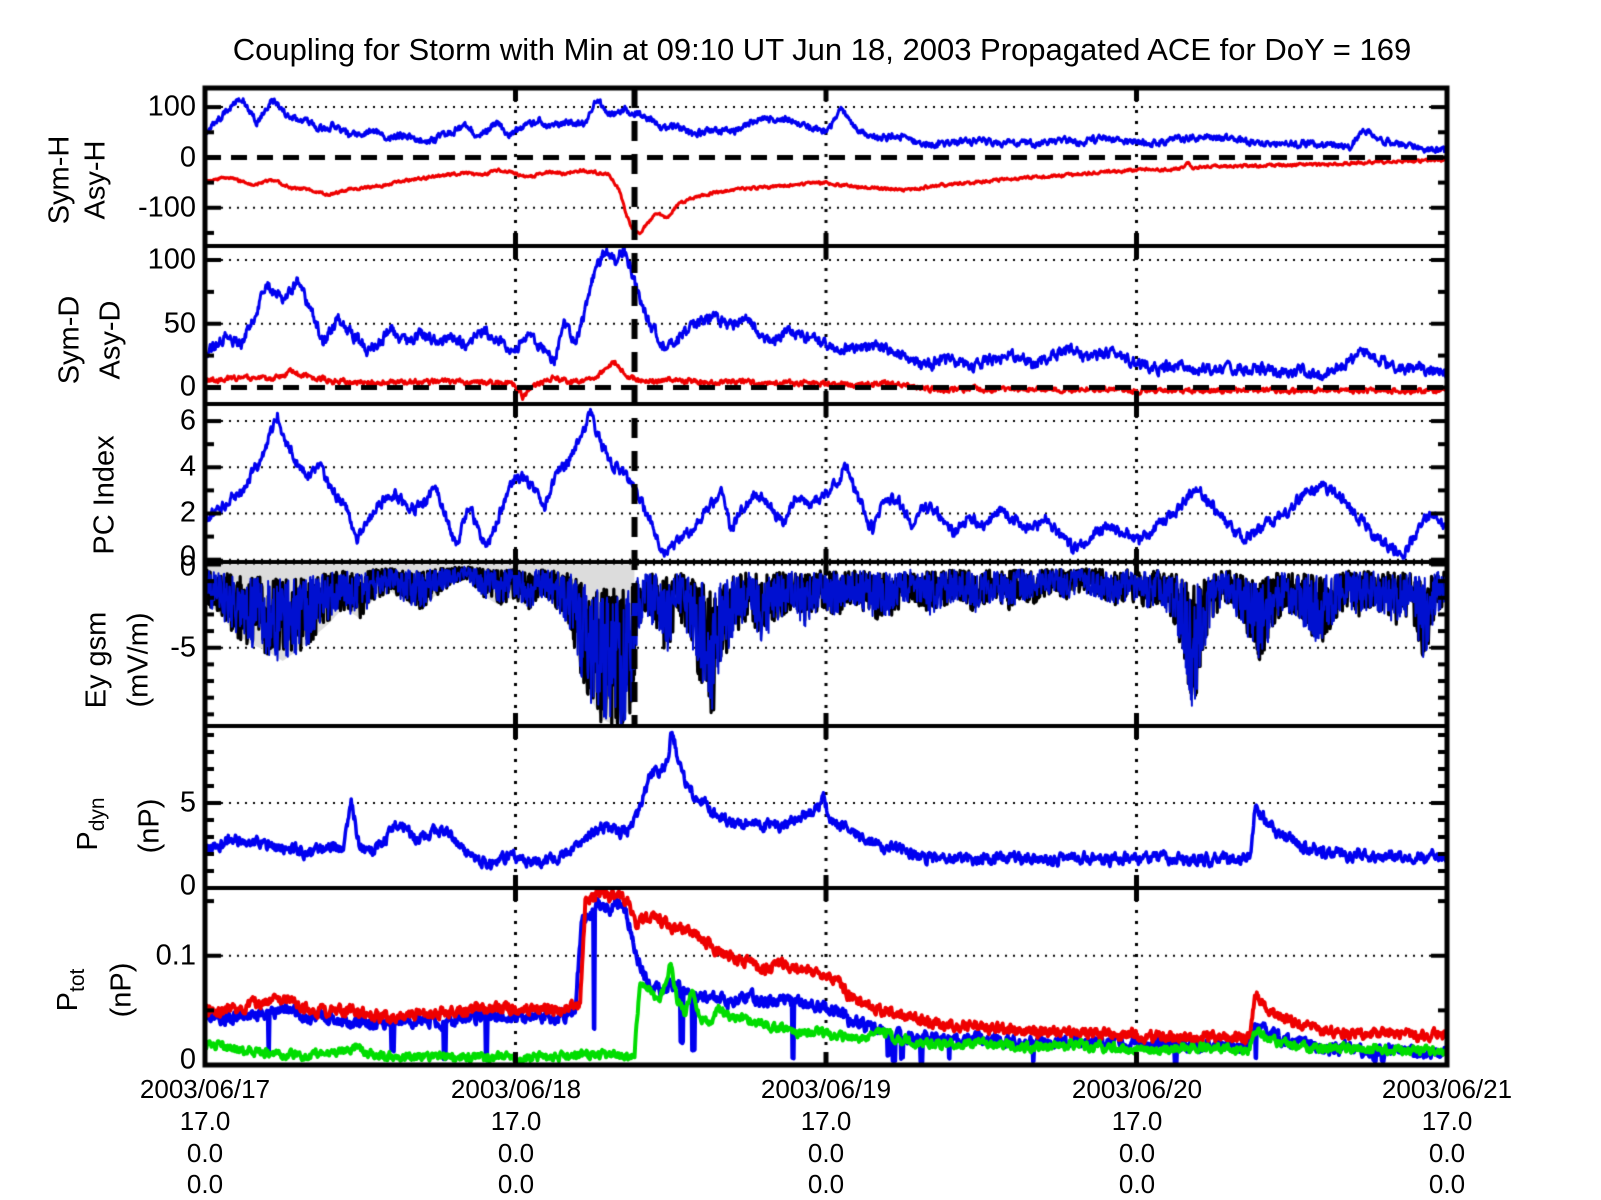 The image size is (1601, 1200). Describe the element at coordinates (69, 340) in the screenshot. I see `ylabel-sym-d: Sym-D` at that location.